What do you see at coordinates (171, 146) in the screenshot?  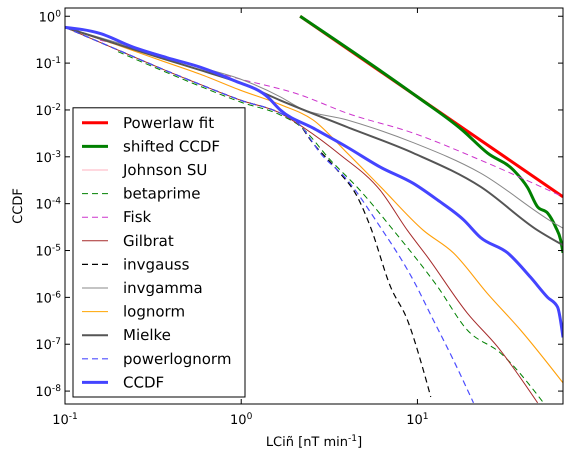 I see `legend-label: shifted CCDF` at bounding box center [171, 146].